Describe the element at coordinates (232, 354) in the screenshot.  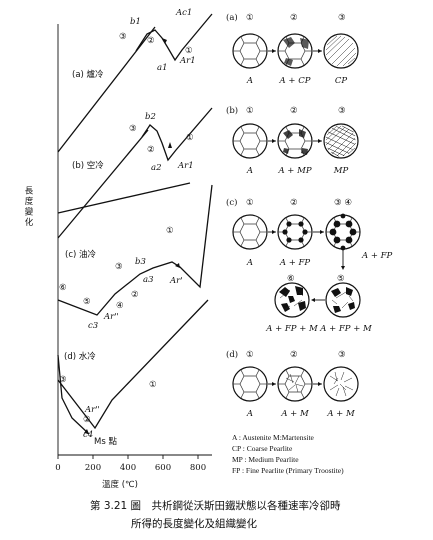
I see `row-label: (d)` at that location.